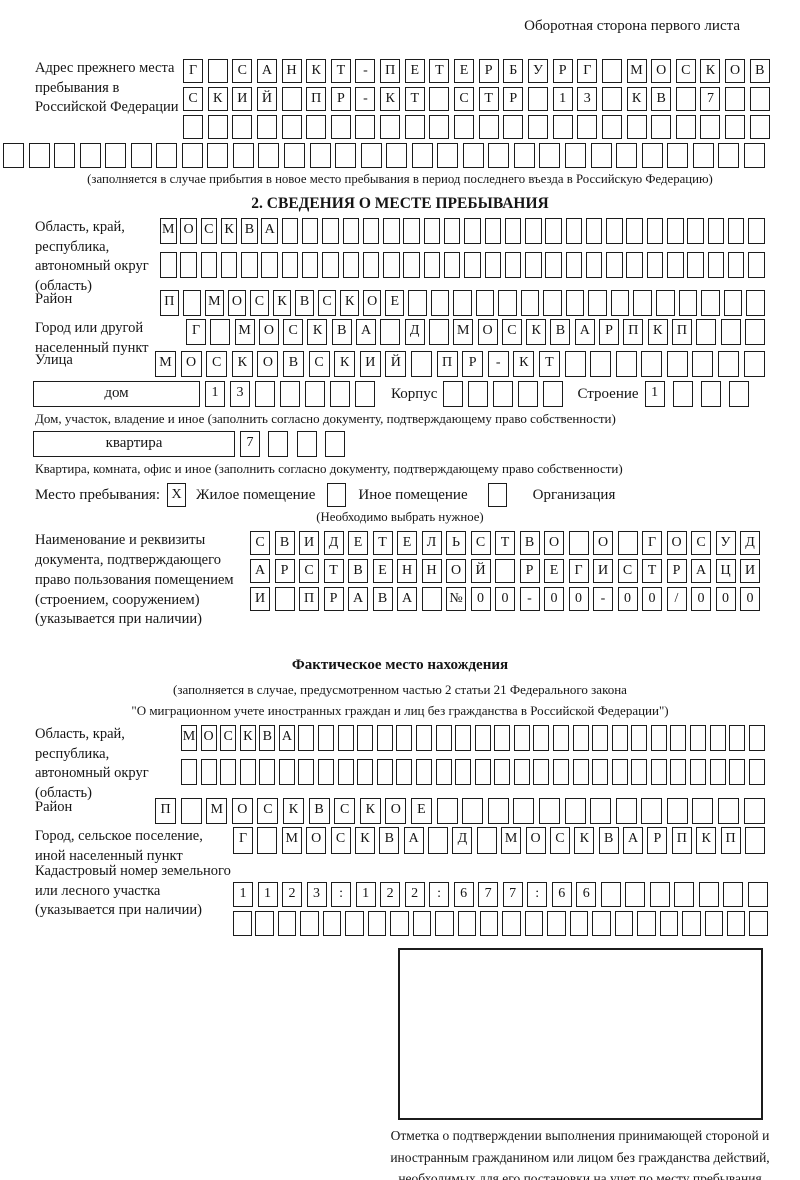 The height and width of the screenshot is (1180, 800). What do you see at coordinates (340, 71) in the screenshot?
I see `char-cell: Т` at bounding box center [340, 71].